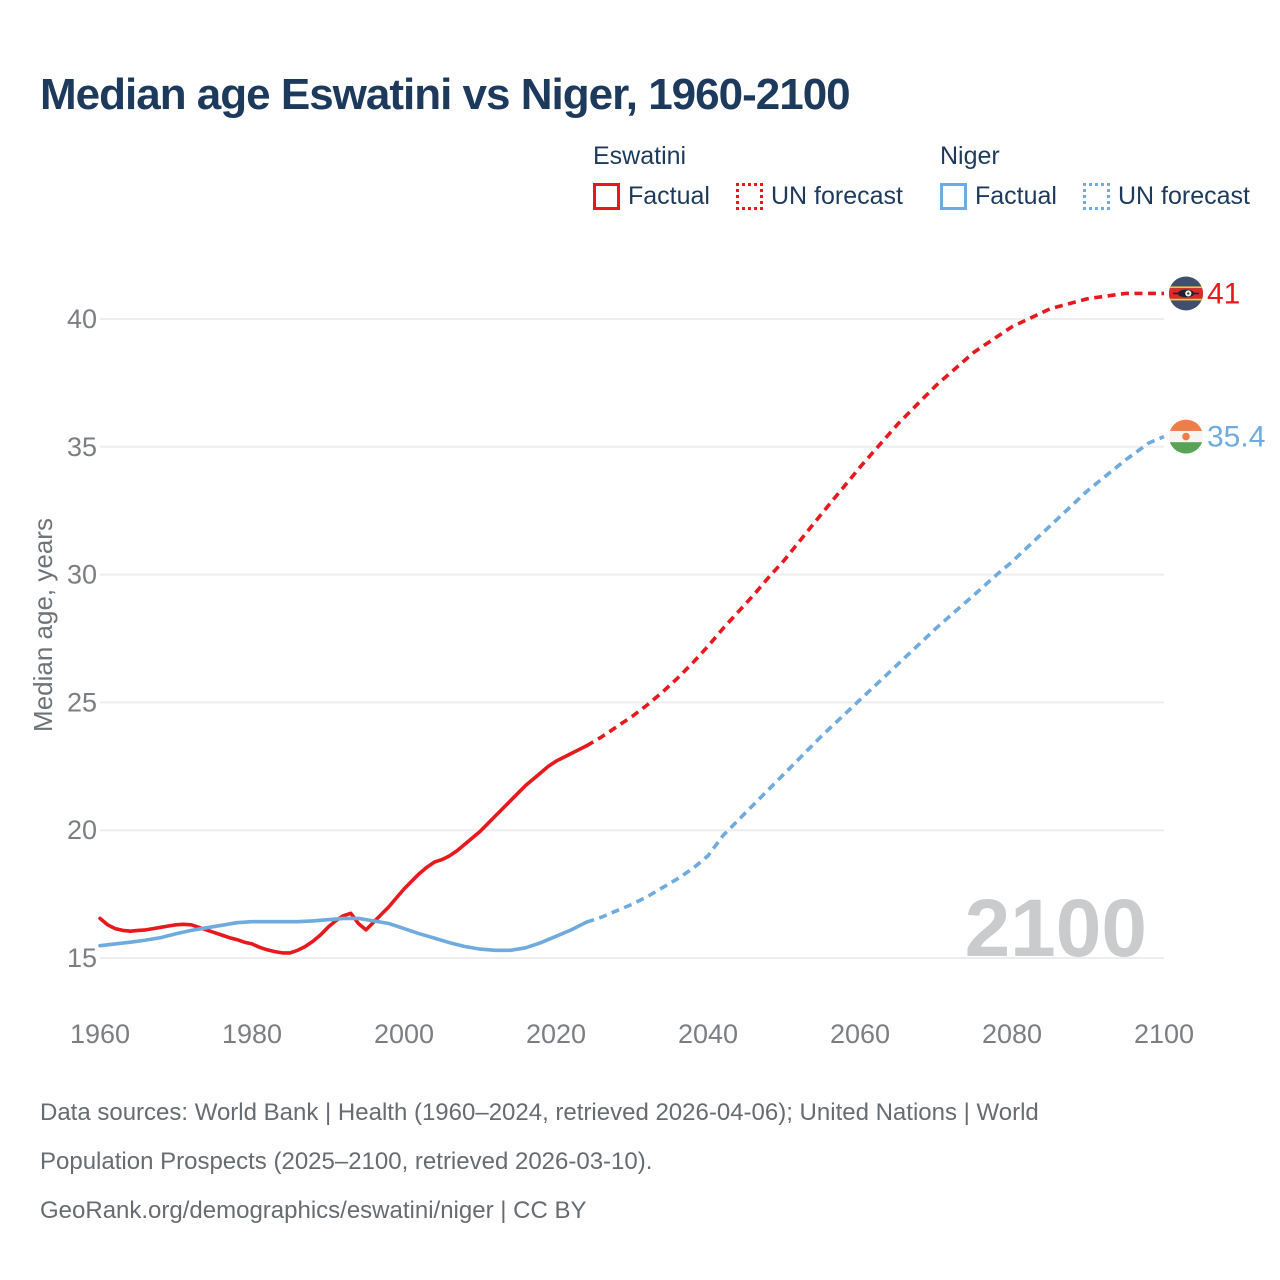 Image resolution: width=1280 pixels, height=1280 pixels. I want to click on end-label-eswatini: 41, so click(1223, 293).